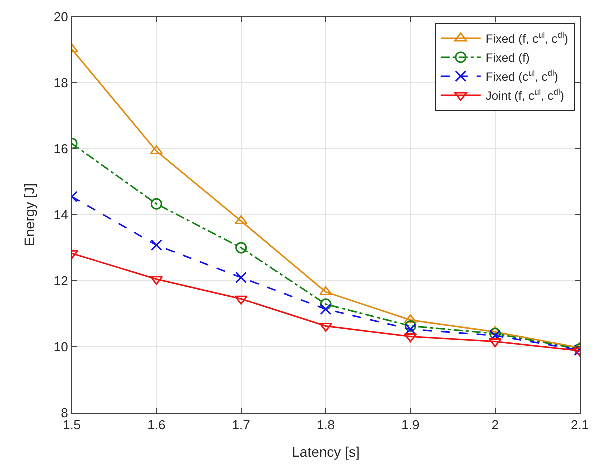 This screenshot has width=604, height=470. I want to click on y-tick-label: 12, so click(61, 281).